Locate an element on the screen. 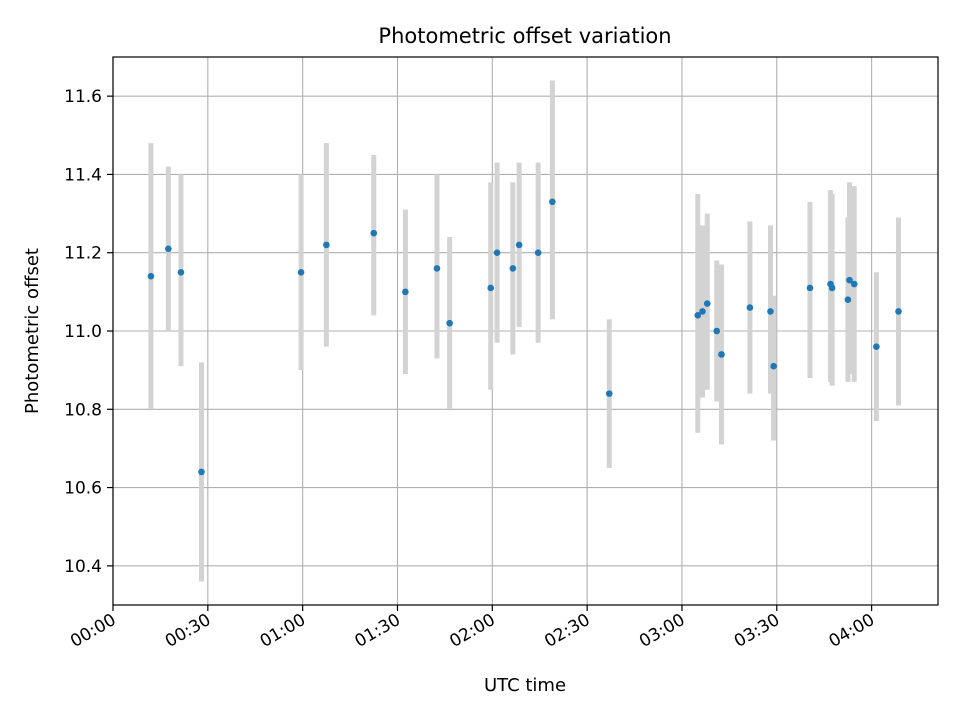 The height and width of the screenshot is (720, 960). y-tick-label: 10.4 is located at coordinates (83, 567).